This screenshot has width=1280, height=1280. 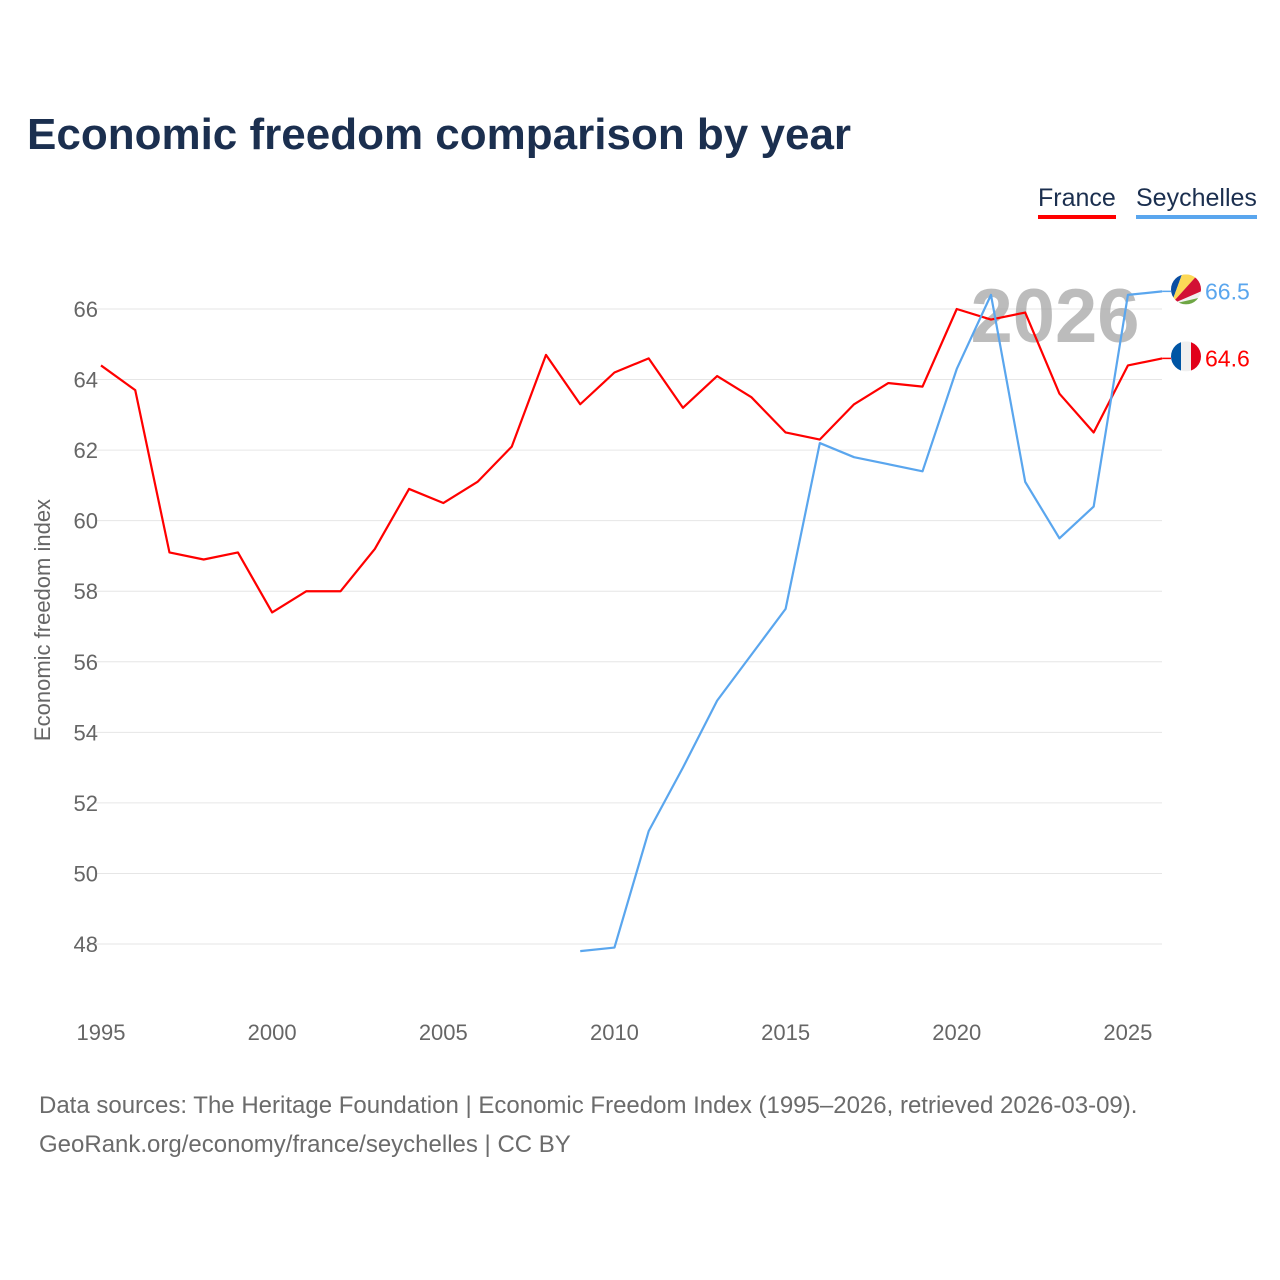 I want to click on y-tick-label: 56, so click(x=86, y=662).